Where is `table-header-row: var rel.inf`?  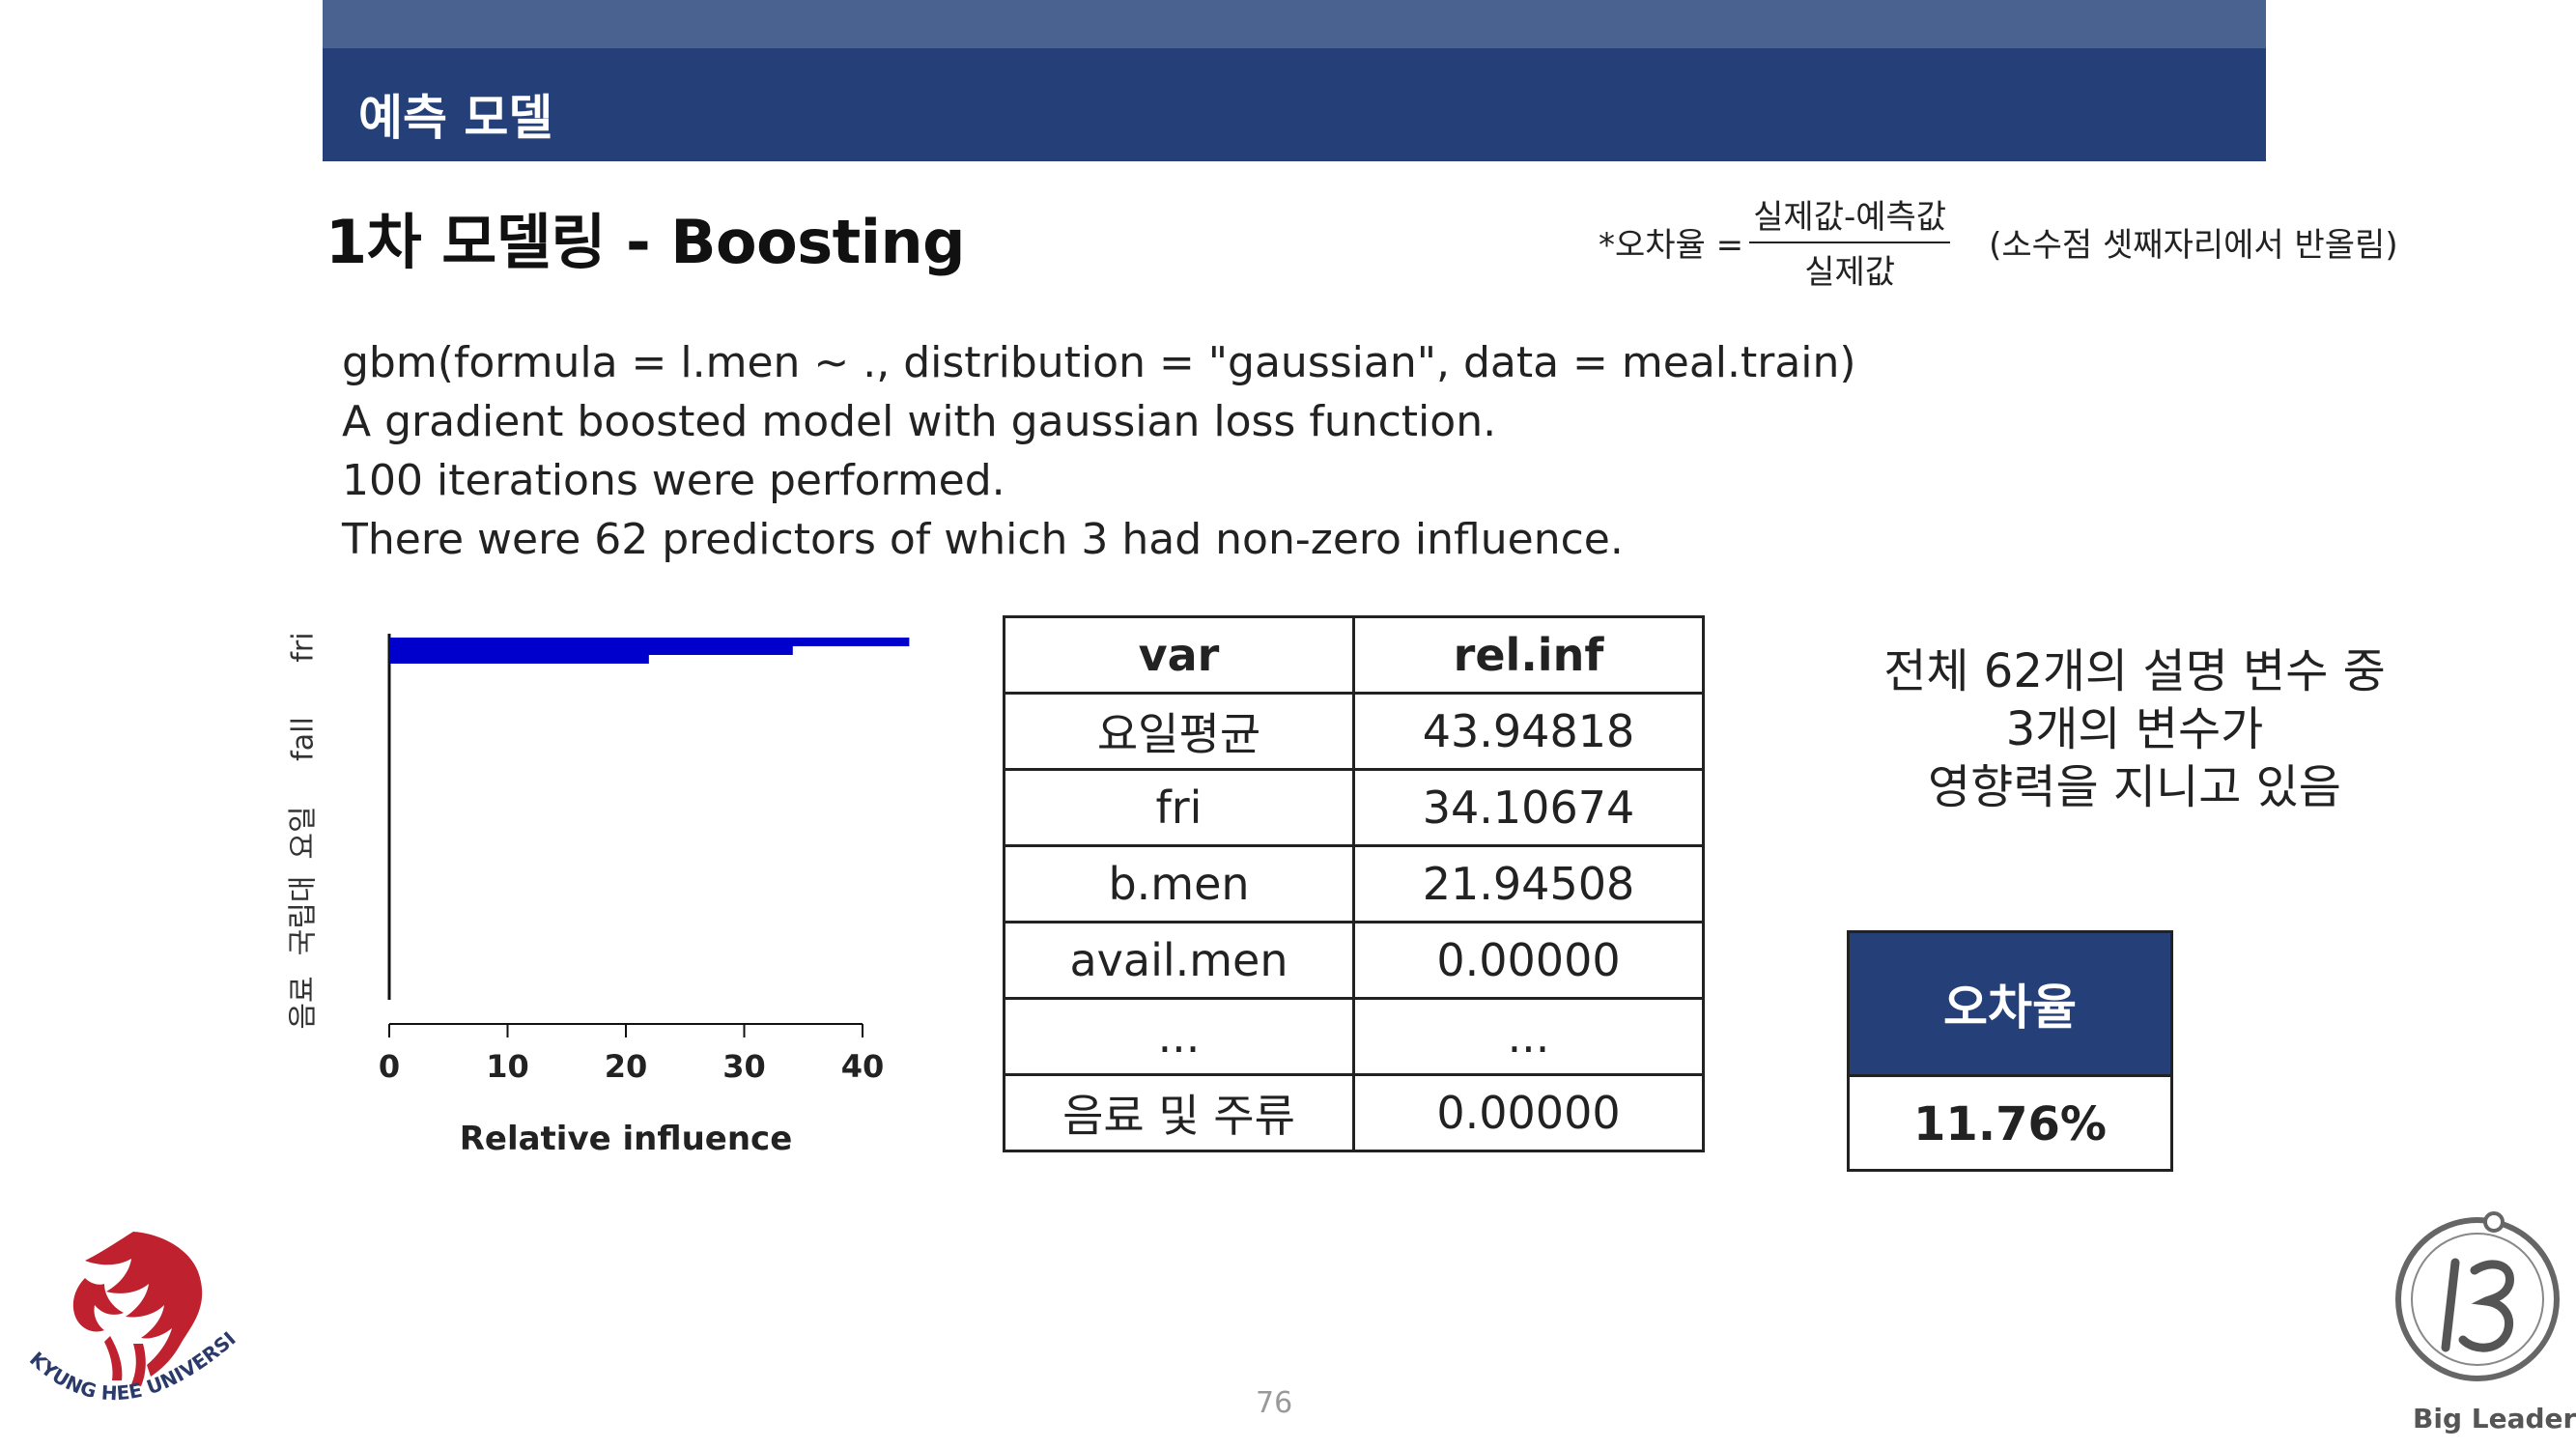 table-header-row: var rel.inf is located at coordinates (1354, 655).